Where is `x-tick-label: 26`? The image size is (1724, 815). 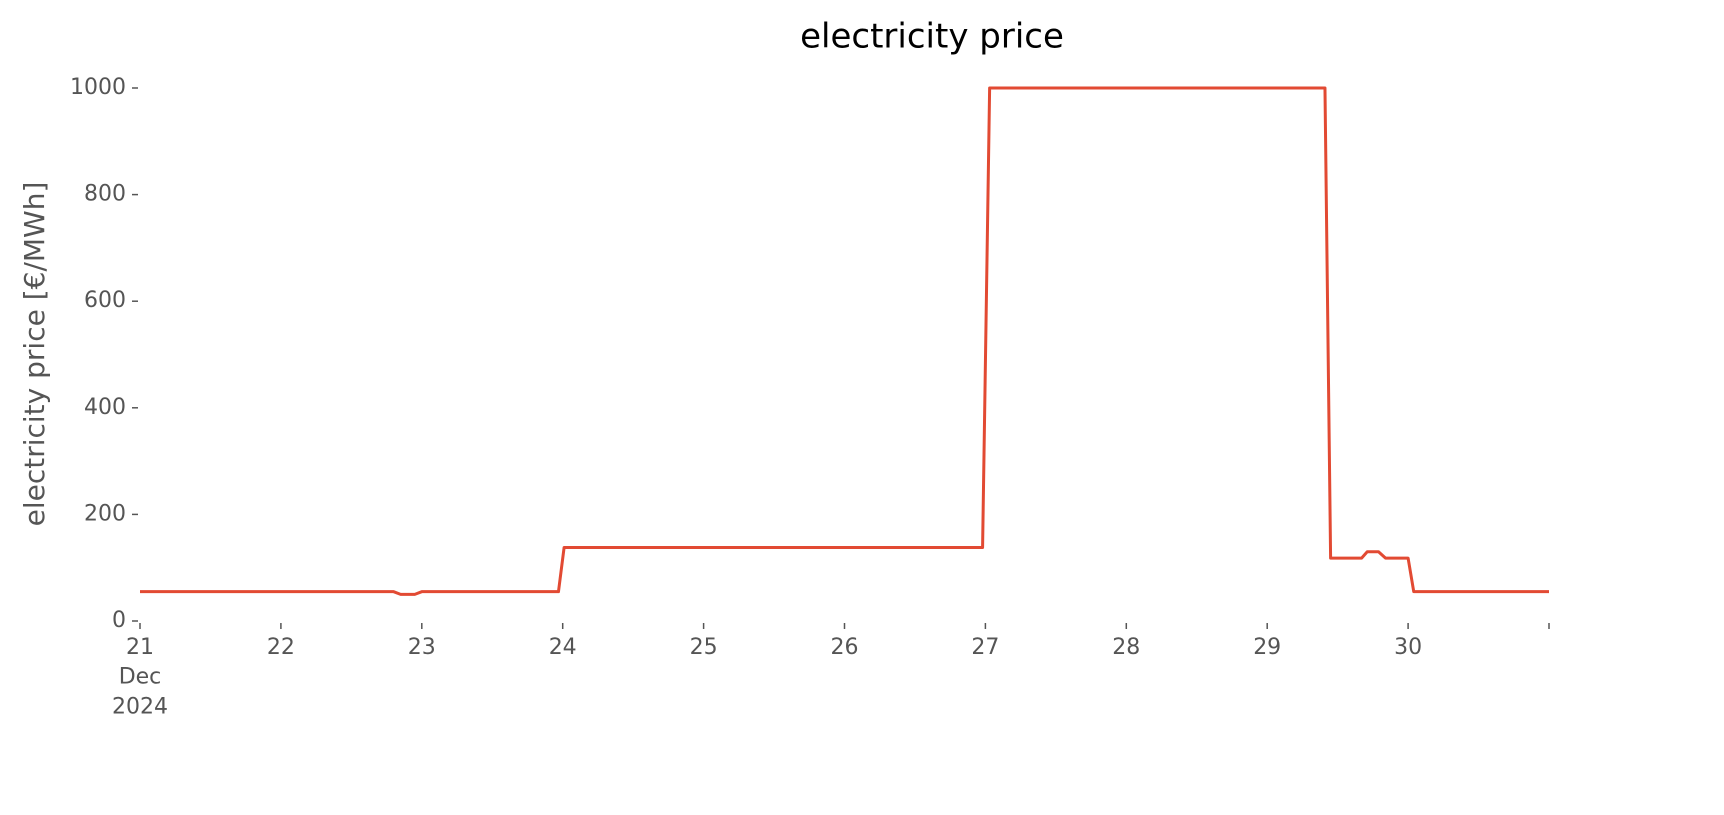 x-tick-label: 26 is located at coordinates (845, 647).